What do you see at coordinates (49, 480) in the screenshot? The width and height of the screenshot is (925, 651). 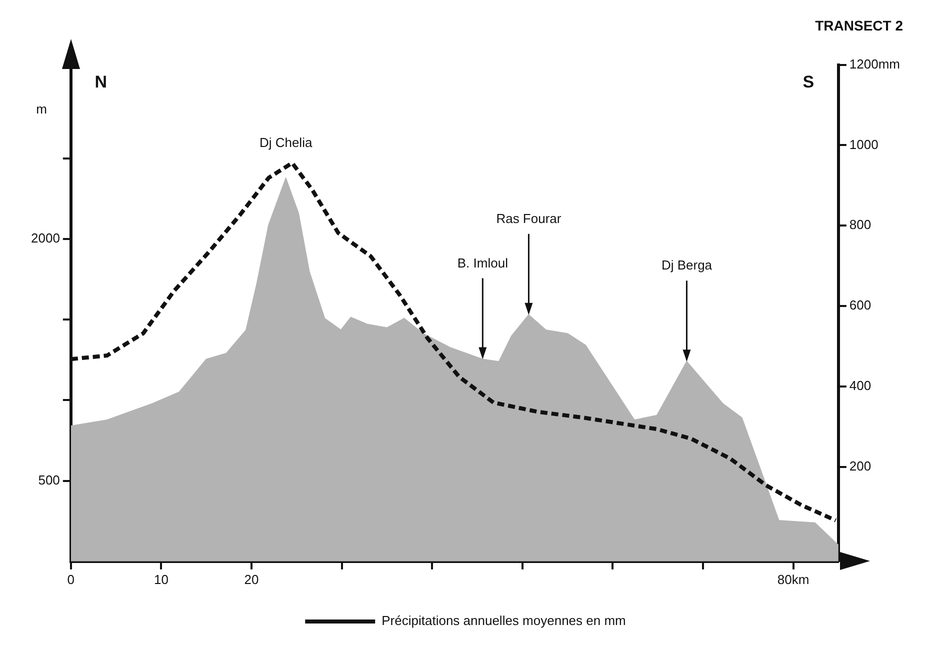 I see `y-tick-label: 500` at bounding box center [49, 480].